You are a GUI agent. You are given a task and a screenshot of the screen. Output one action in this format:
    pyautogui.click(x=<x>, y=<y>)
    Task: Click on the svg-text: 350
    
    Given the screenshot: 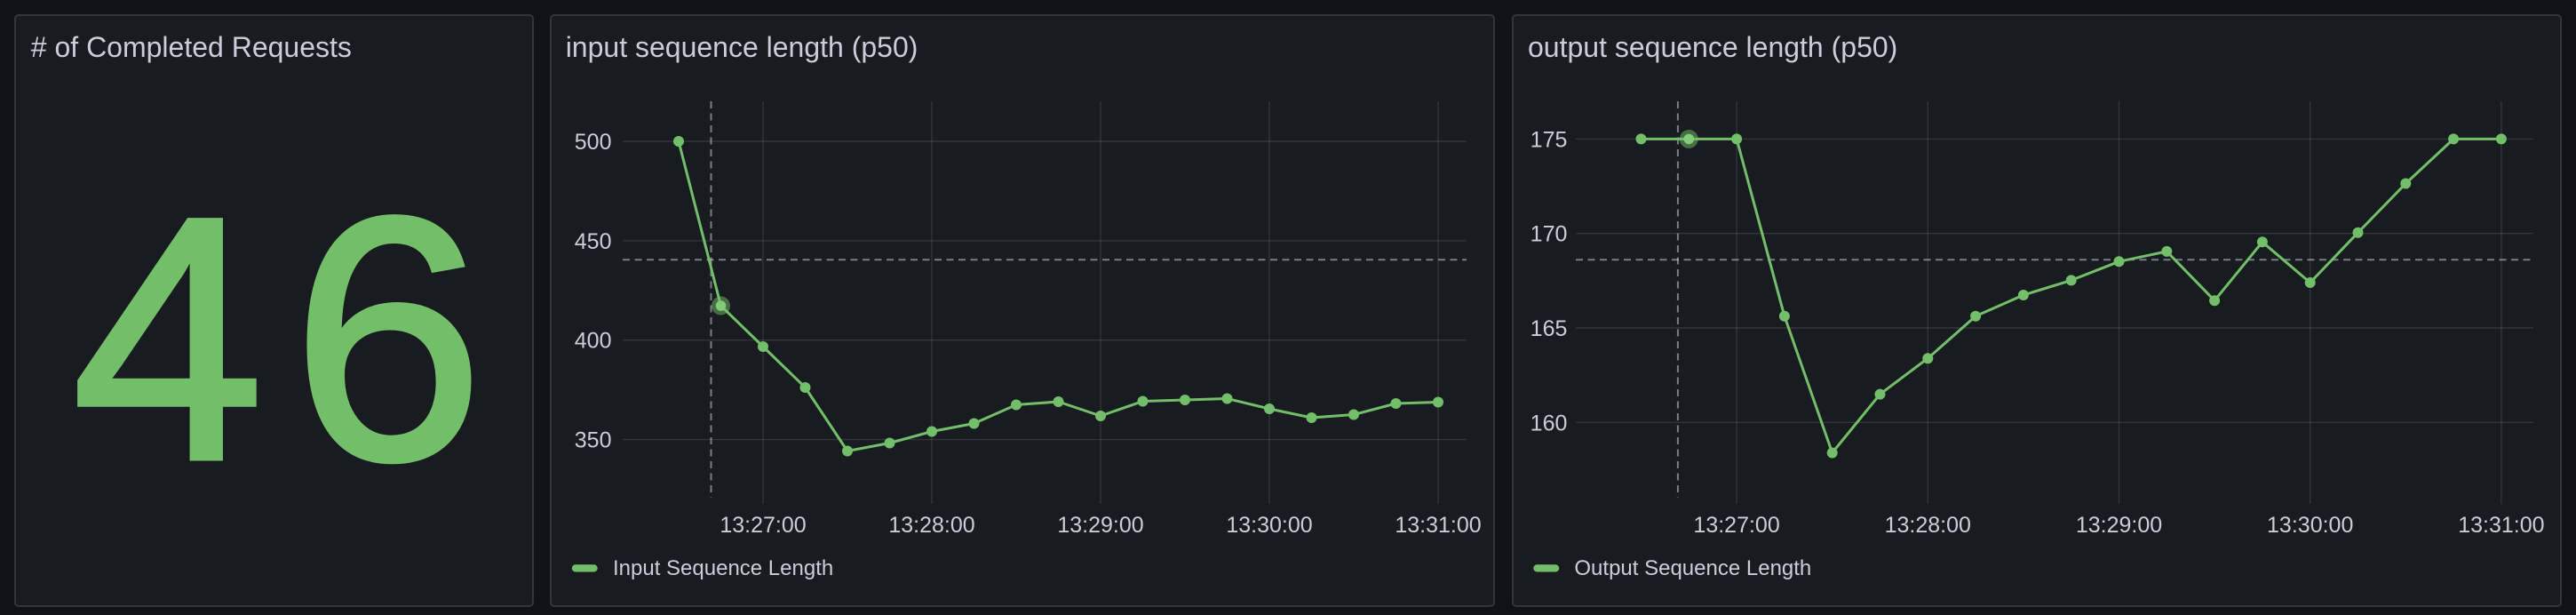 What is the action you would take?
    pyautogui.click(x=593, y=441)
    